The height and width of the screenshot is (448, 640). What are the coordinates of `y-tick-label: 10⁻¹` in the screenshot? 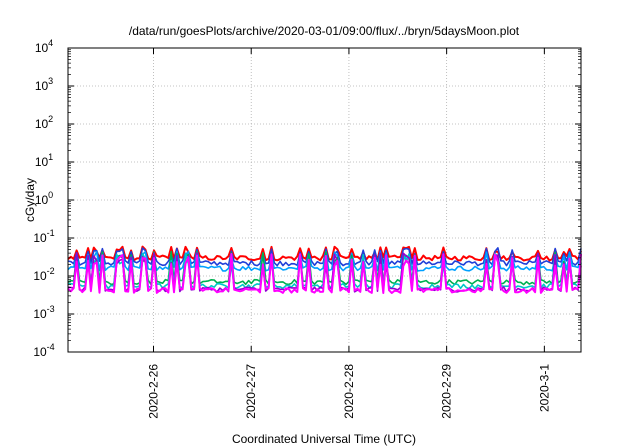 It's located at (43, 236).